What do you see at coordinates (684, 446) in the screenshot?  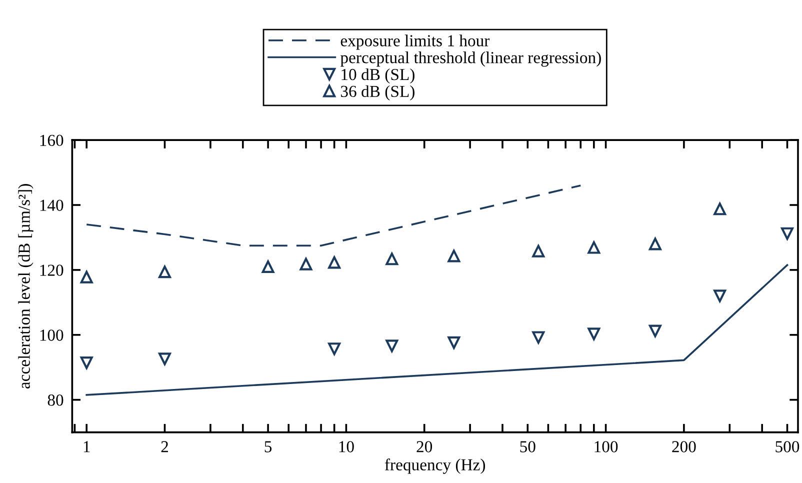 I see `x-tick-label: 200` at bounding box center [684, 446].